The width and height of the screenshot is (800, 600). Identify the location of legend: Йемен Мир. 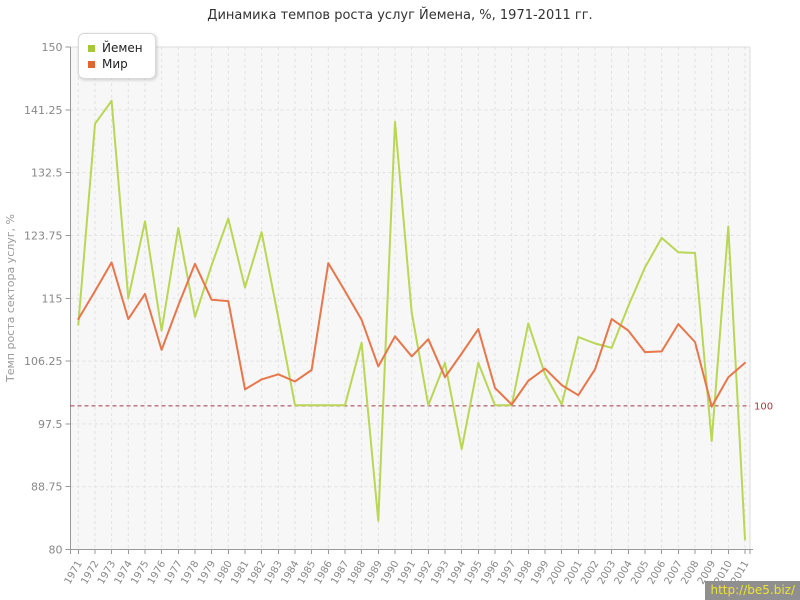
(117, 56).